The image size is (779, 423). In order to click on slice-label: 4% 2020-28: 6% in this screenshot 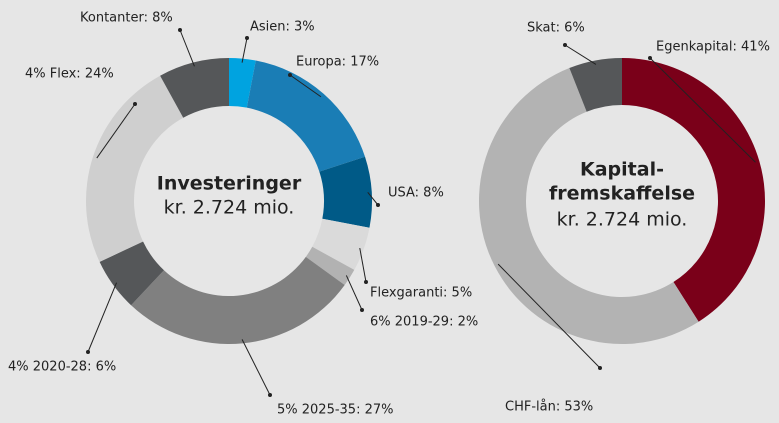, I will do `click(62, 367)`.